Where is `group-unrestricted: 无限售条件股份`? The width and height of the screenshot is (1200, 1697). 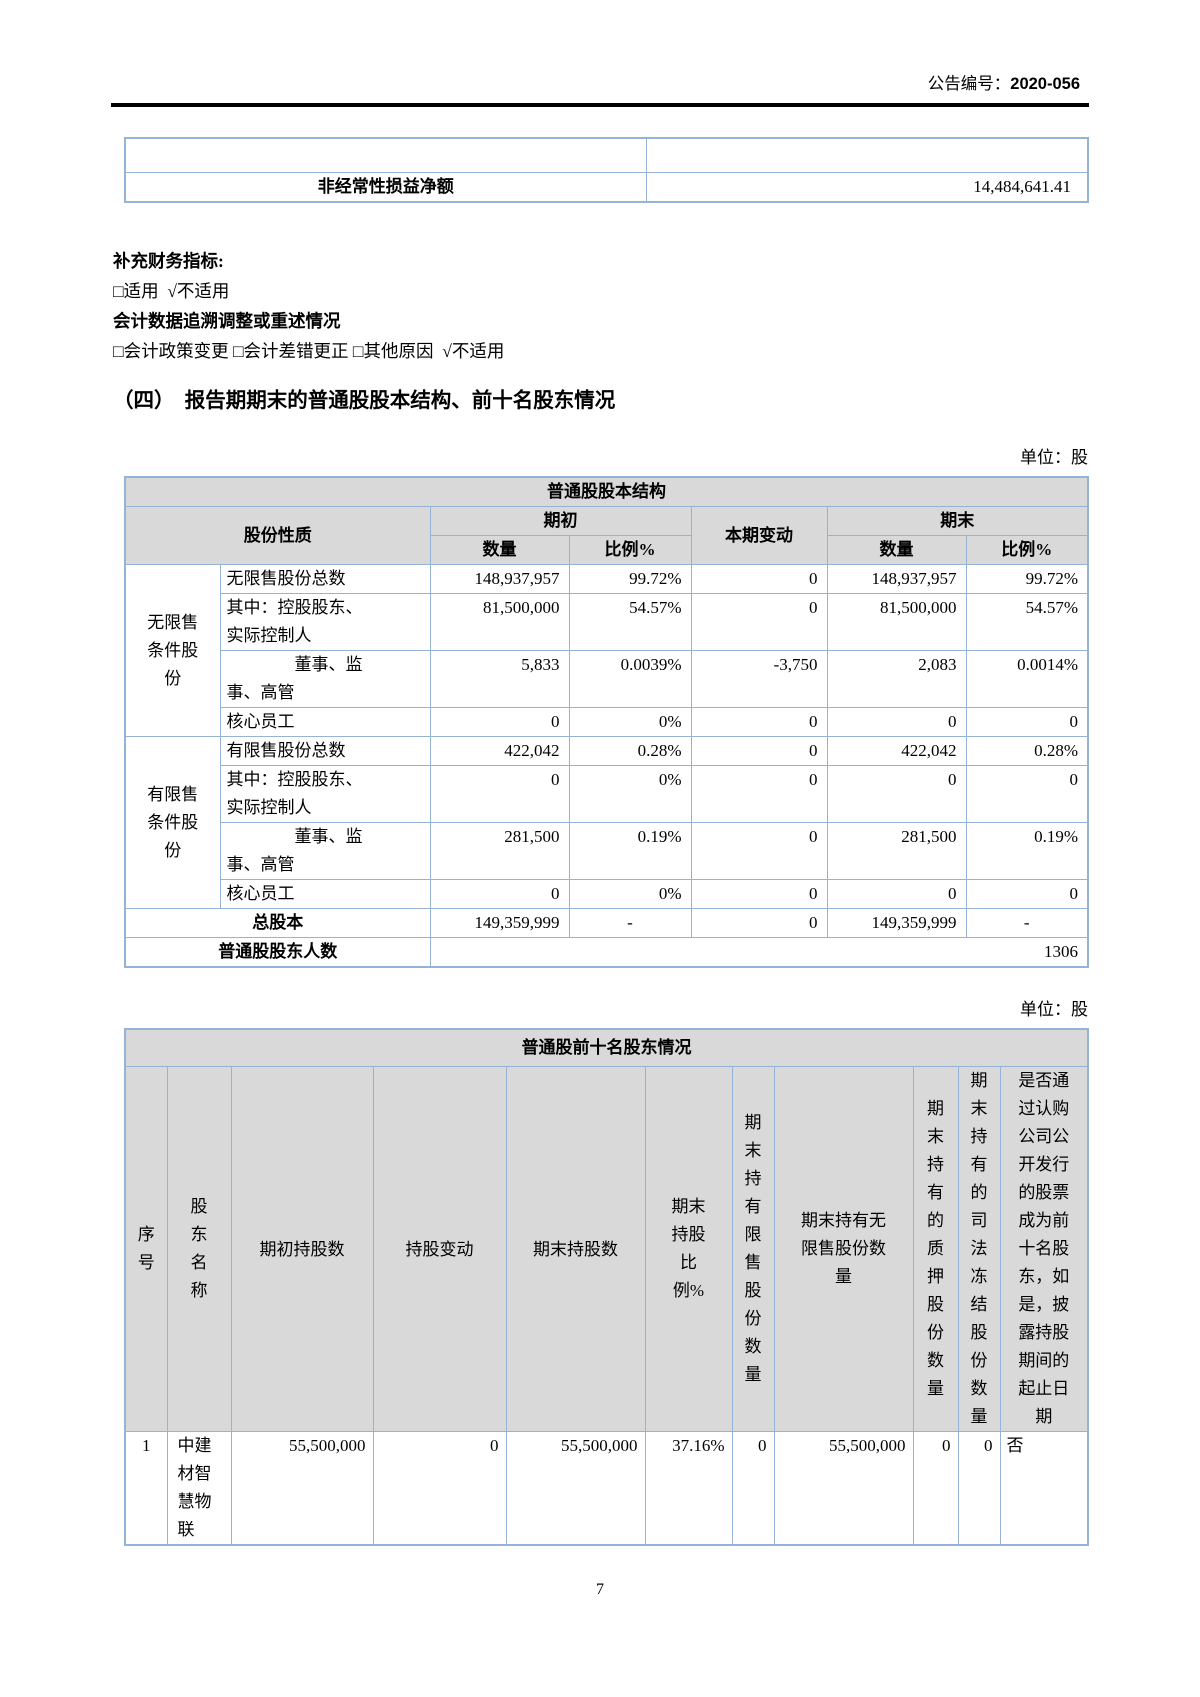
group-unrestricted: 无限售条件股份 is located at coordinates (172, 650).